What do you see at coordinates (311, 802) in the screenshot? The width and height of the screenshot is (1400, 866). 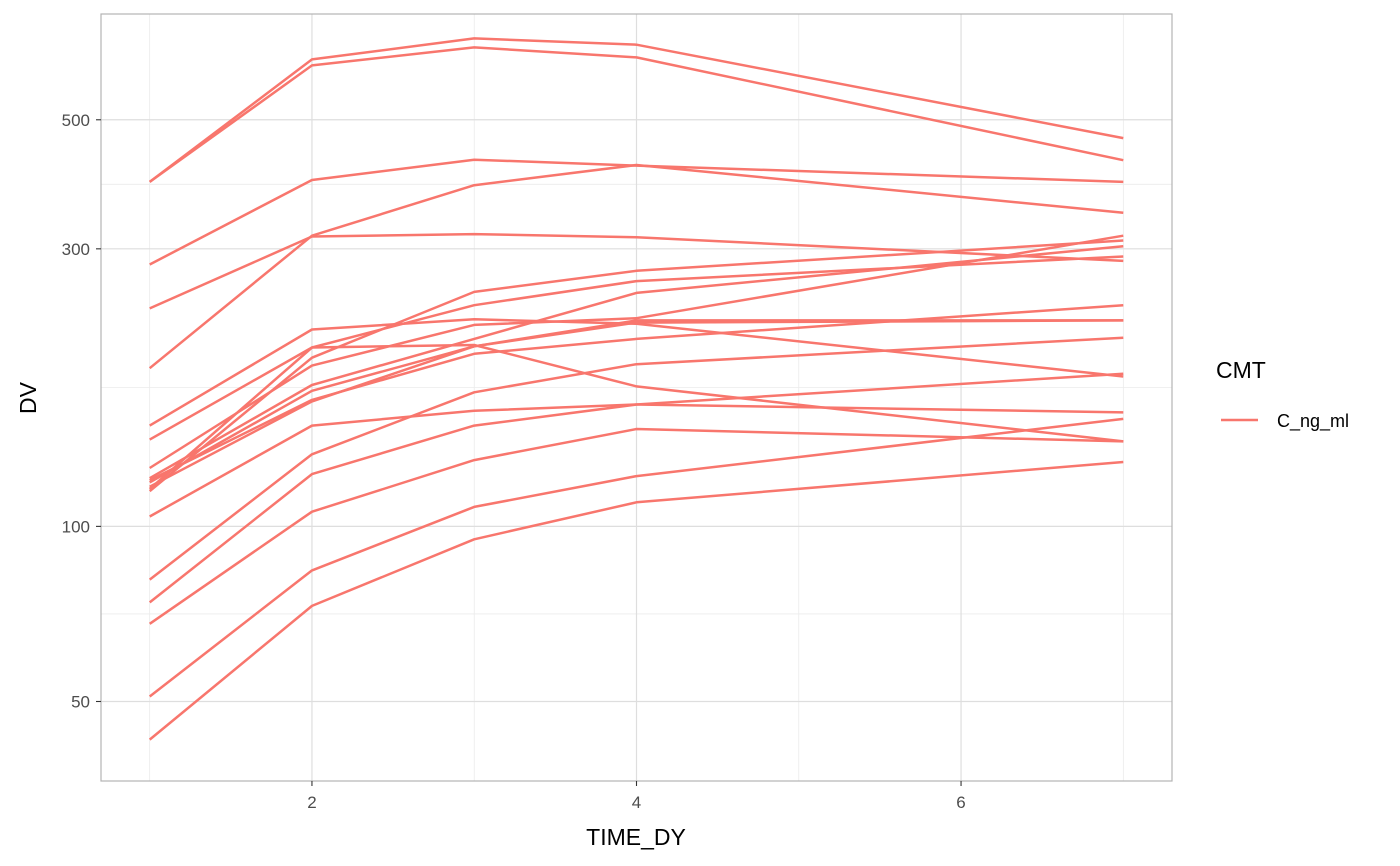 I see `x-tick-label: 2` at bounding box center [311, 802].